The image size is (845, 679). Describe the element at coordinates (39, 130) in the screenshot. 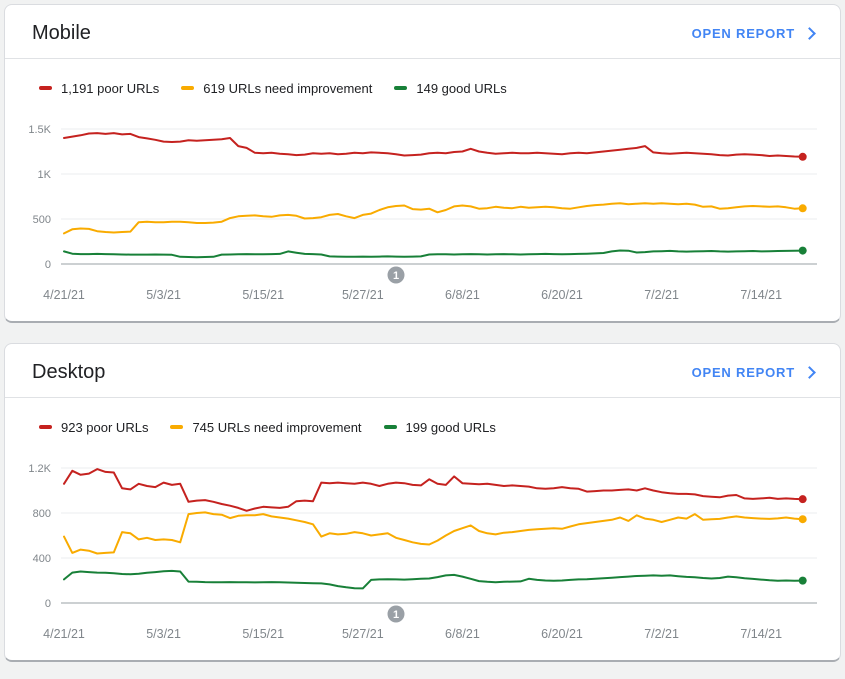

I see `y-axis-tick-label: 1.5K` at that location.